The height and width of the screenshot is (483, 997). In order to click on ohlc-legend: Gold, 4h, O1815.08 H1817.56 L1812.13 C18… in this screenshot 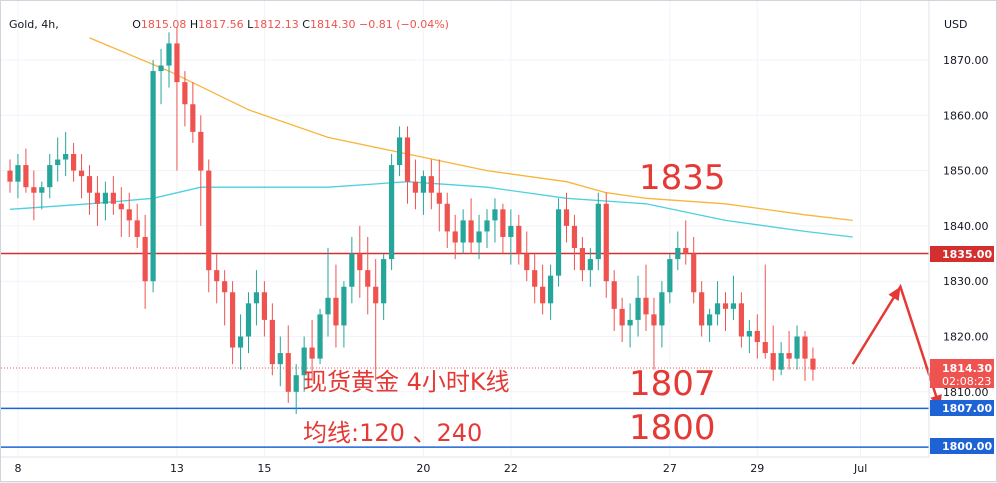, I will do `click(229, 24)`.